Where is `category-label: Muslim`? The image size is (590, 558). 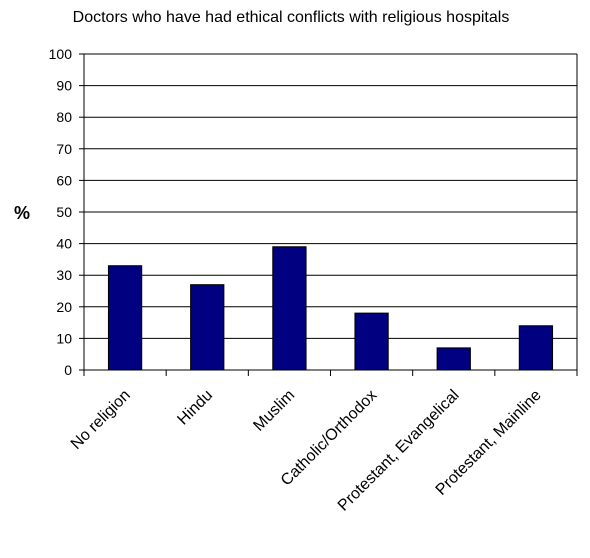
category-label: Muslim is located at coordinates (274, 411).